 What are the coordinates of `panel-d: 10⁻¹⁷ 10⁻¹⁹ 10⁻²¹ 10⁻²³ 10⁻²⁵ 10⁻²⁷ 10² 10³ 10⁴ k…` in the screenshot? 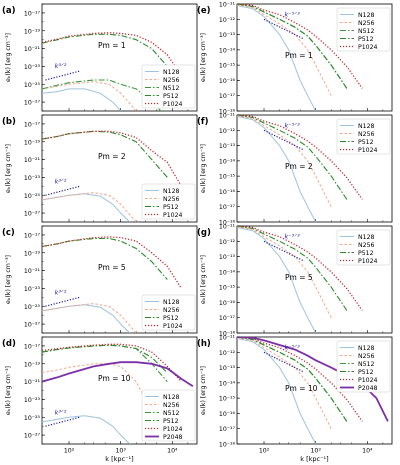 It's located at (100, 399).